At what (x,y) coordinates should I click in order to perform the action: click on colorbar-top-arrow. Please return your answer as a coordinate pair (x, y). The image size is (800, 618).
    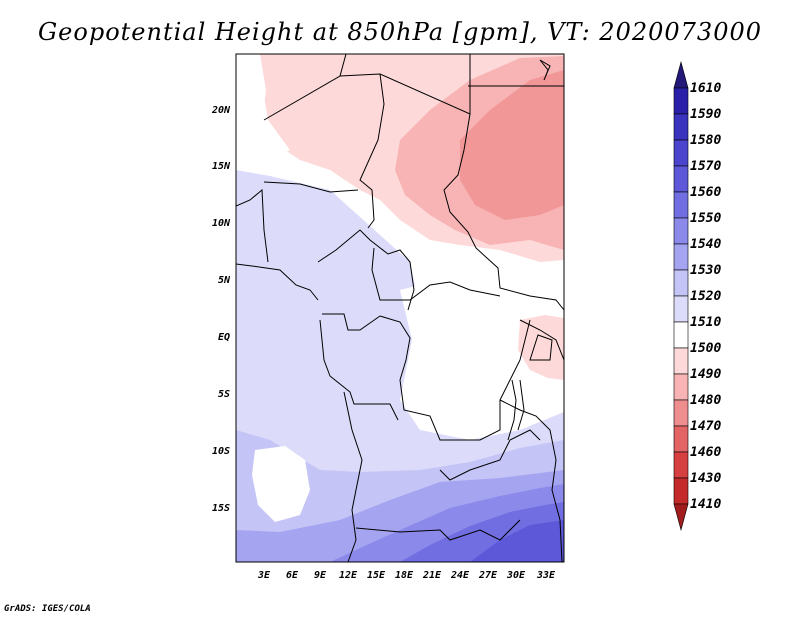
    Looking at the image, I should click on (681, 74).